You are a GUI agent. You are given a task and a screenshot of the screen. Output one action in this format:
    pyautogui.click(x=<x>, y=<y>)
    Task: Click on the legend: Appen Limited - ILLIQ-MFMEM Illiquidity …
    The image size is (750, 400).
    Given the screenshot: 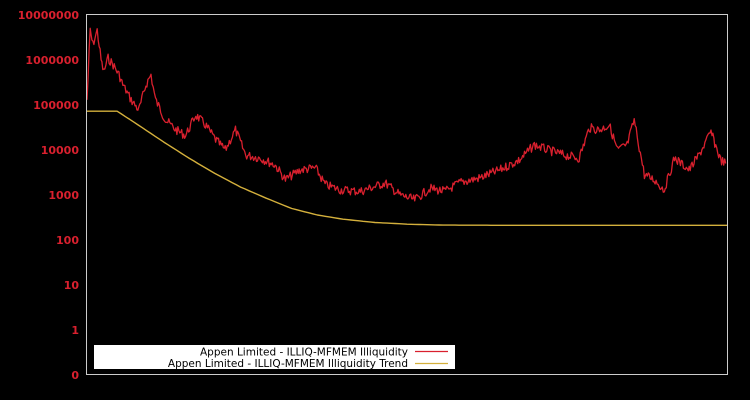 What is the action you would take?
    pyautogui.click(x=274, y=357)
    